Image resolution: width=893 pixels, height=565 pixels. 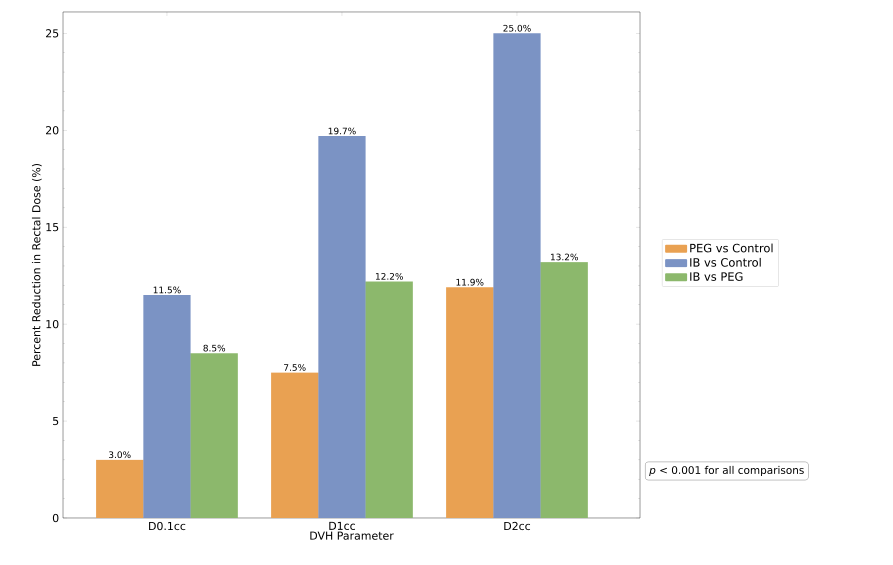 I want to click on data-label: 11.5%, so click(x=167, y=290).